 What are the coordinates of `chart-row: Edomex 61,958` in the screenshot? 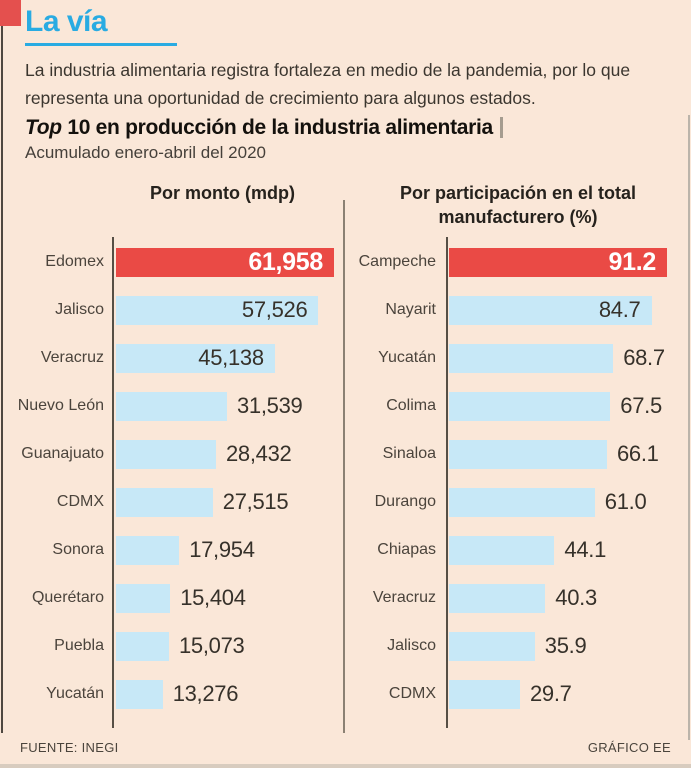 It's located at (172, 262).